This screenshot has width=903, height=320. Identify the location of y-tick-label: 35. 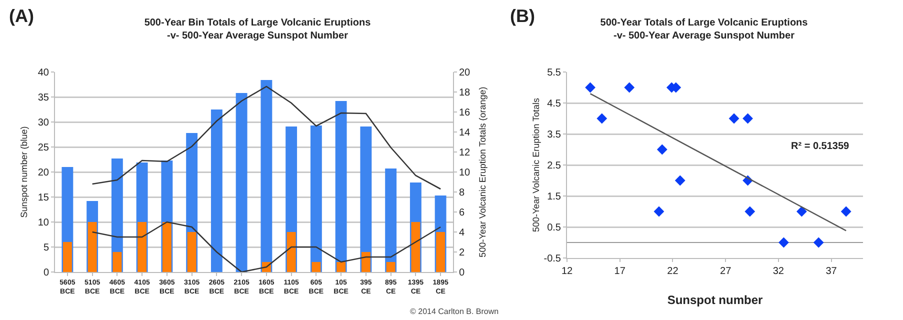
(44, 98).